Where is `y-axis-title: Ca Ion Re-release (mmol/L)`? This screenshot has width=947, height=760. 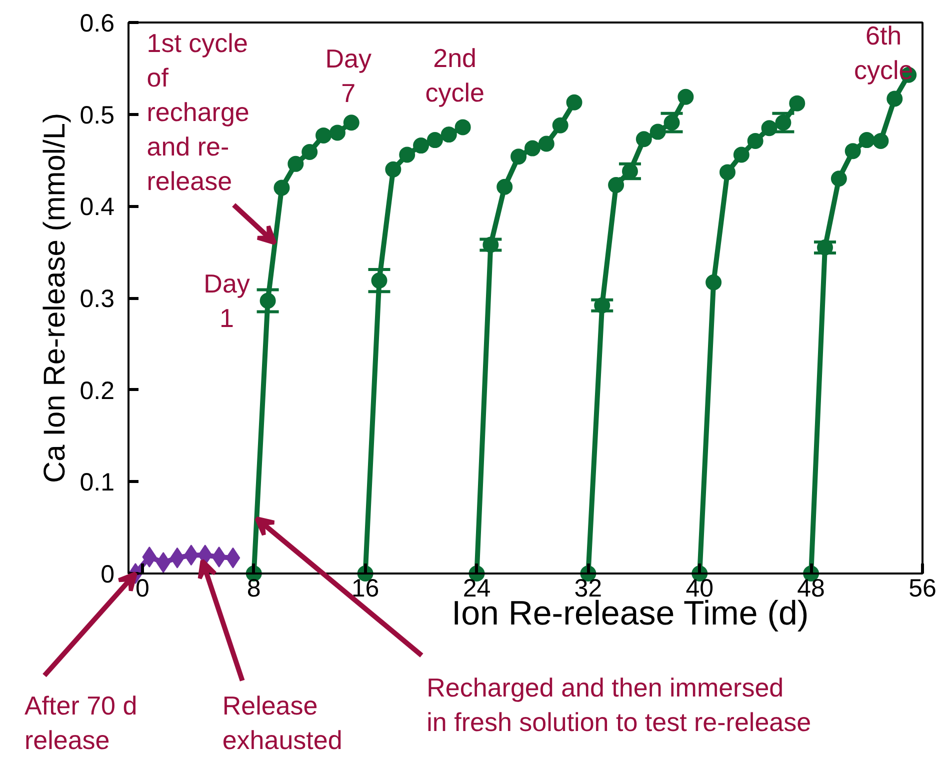 y-axis-title: Ca Ion Re-release (mmol/L) is located at coordinates (55, 298).